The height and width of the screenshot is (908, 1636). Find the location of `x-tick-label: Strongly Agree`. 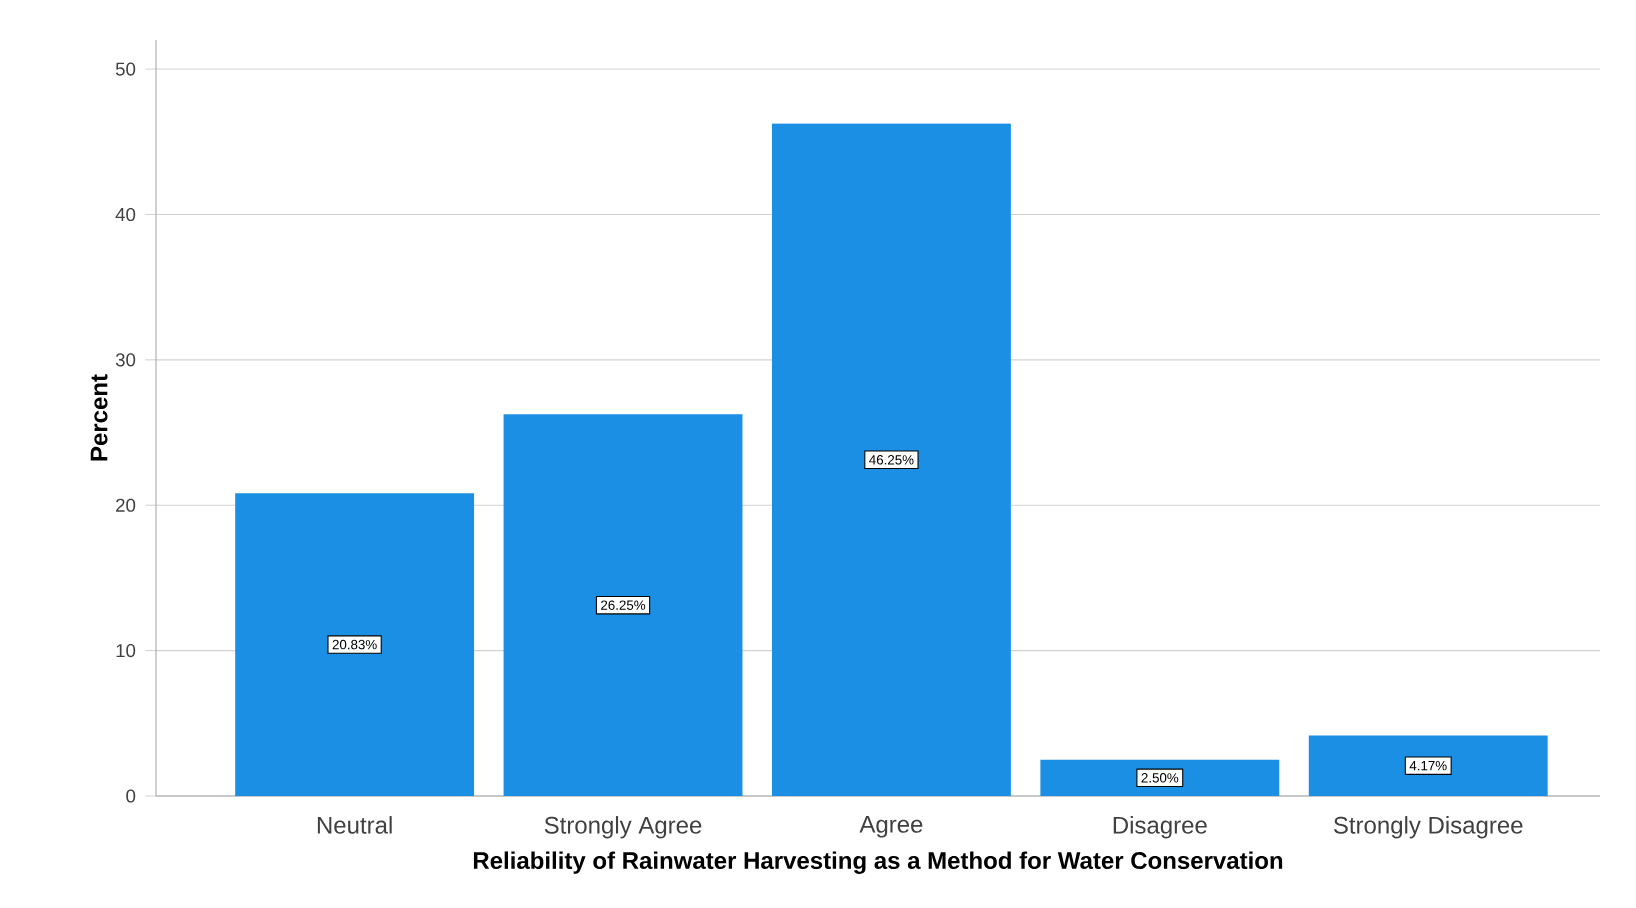

x-tick-label: Strongly Agree is located at coordinates (623, 827).